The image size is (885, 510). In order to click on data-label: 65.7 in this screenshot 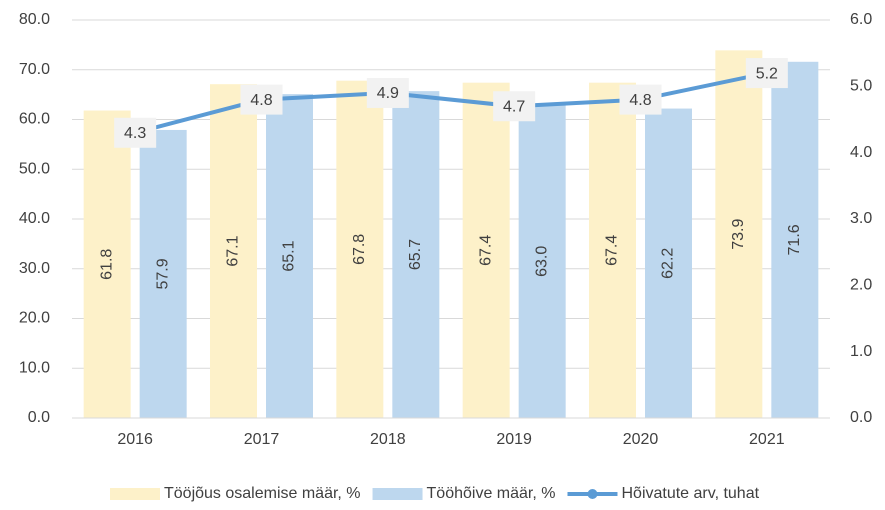, I will do `click(415, 254)`.